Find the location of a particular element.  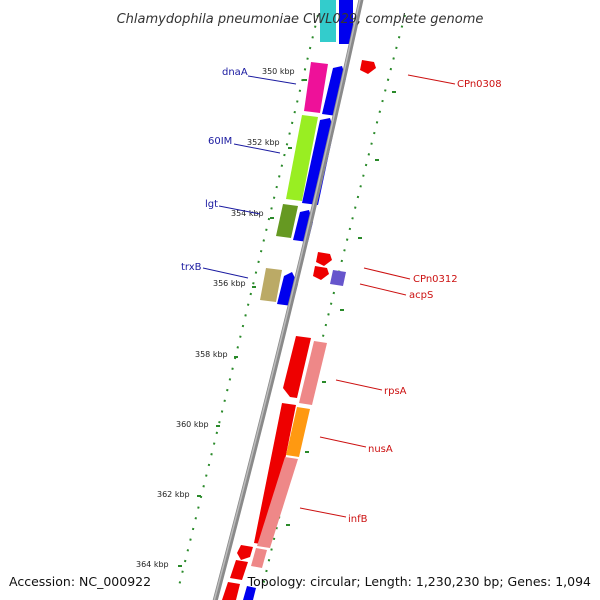

gene-CPn0312-b is located at coordinates (321, 273).